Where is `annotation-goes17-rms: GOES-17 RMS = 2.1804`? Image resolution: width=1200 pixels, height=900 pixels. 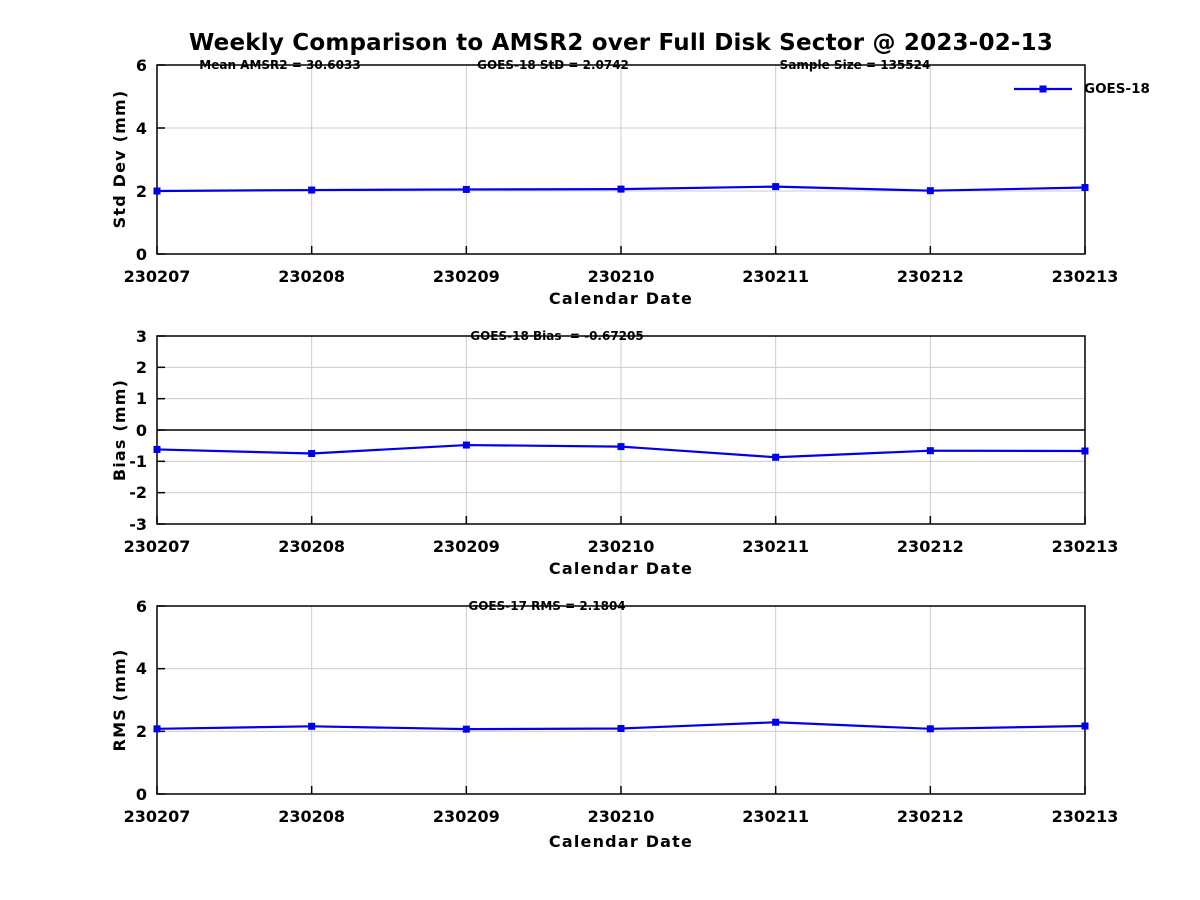 annotation-goes17-rms: GOES-17 RMS = 2.1804 is located at coordinates (547, 606).